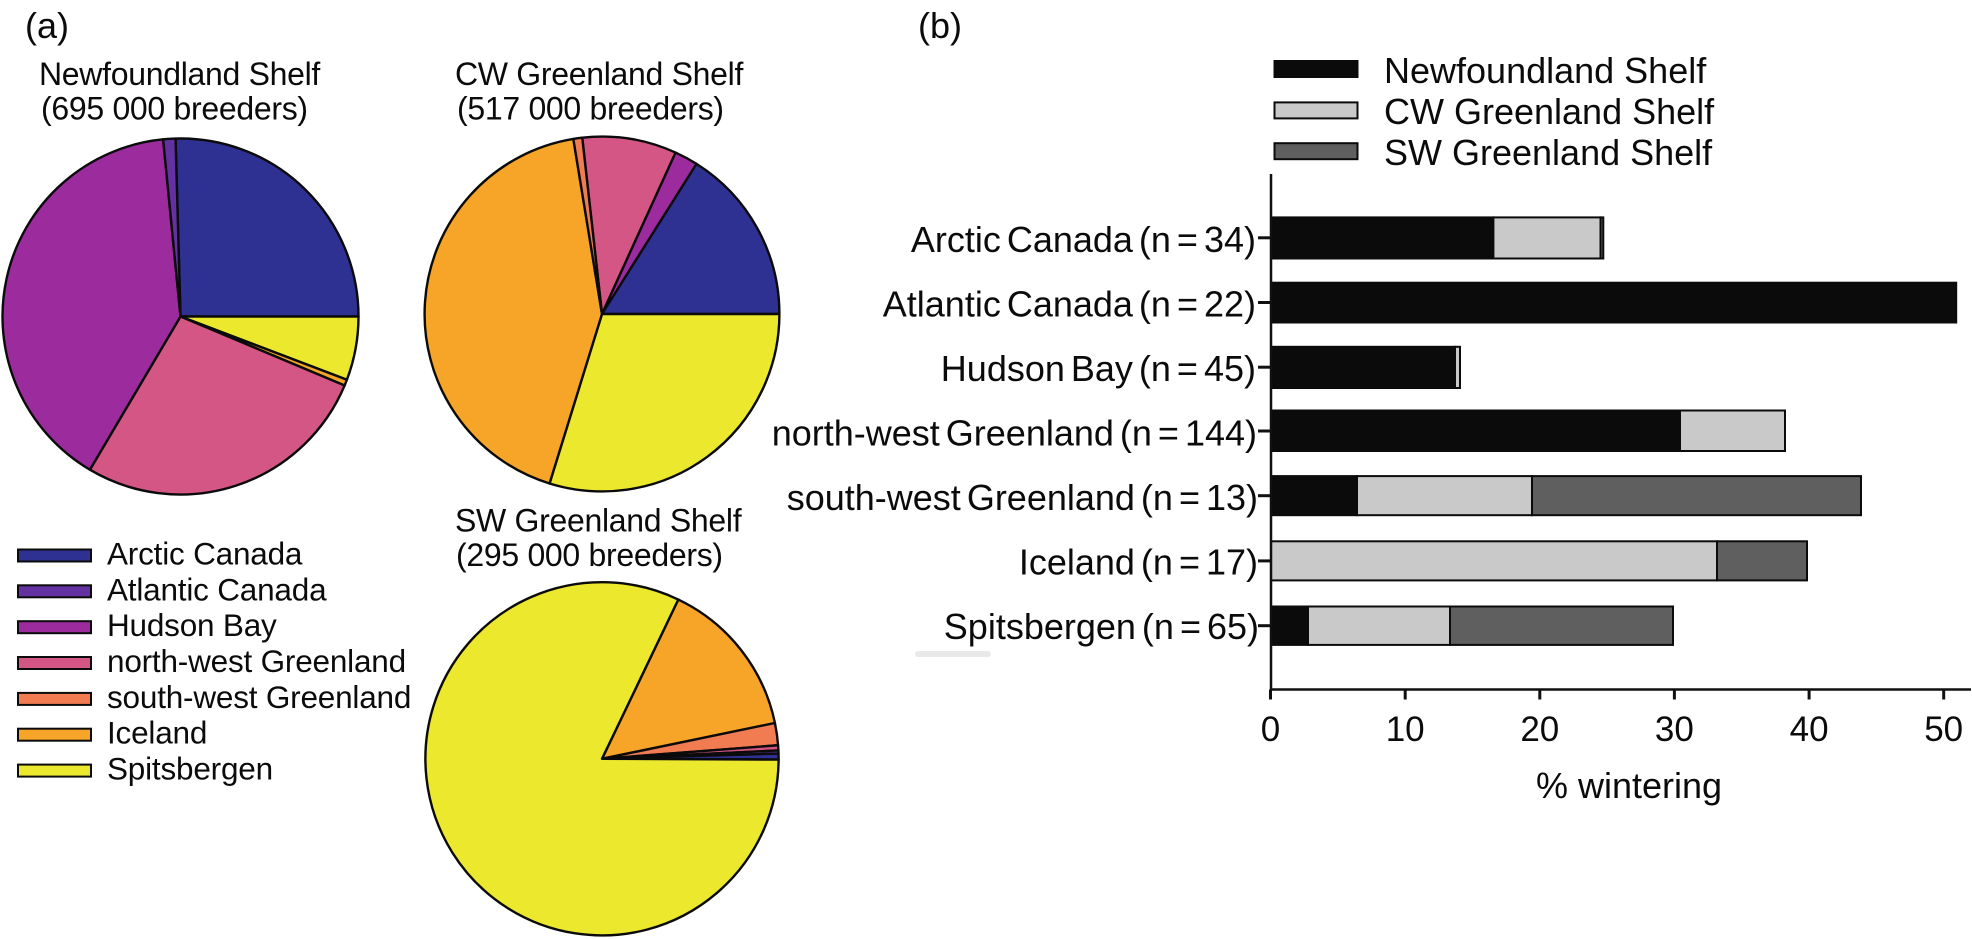 The image size is (1972, 939). Describe the element at coordinates (1943, 729) in the screenshot. I see `svg-text: 50` at that location.